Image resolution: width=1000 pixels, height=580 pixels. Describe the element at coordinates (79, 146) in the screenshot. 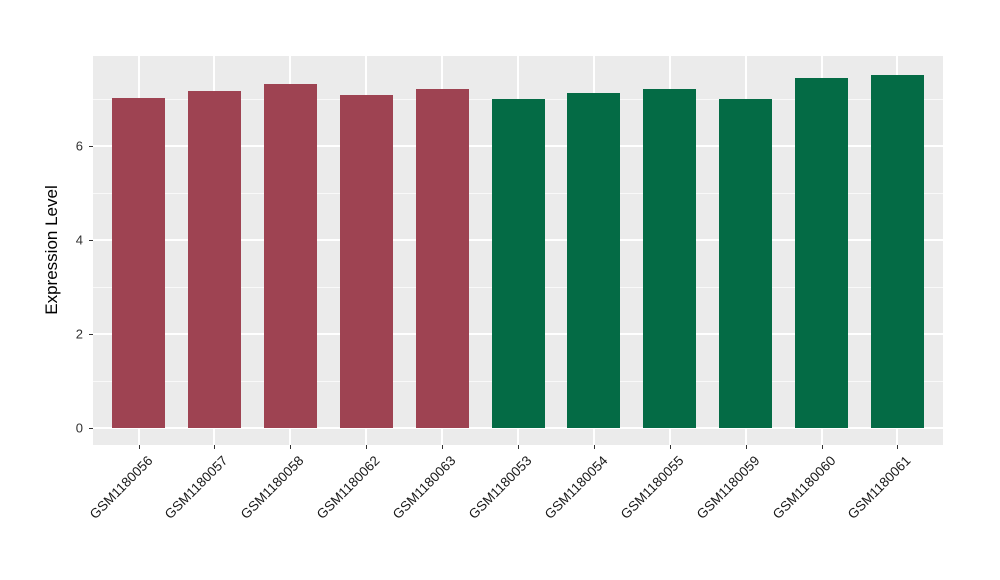

I see `y-tick-label: 6` at that location.